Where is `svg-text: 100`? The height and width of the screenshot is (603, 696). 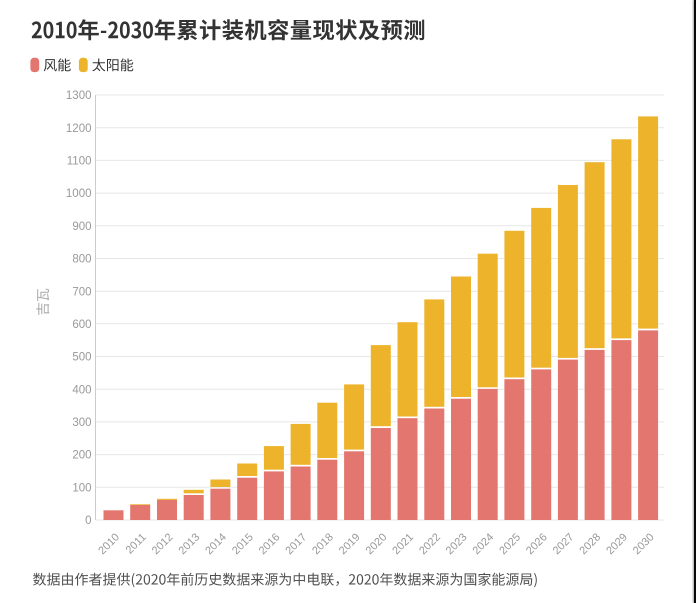
svg-text: 100 is located at coordinates (81, 488).